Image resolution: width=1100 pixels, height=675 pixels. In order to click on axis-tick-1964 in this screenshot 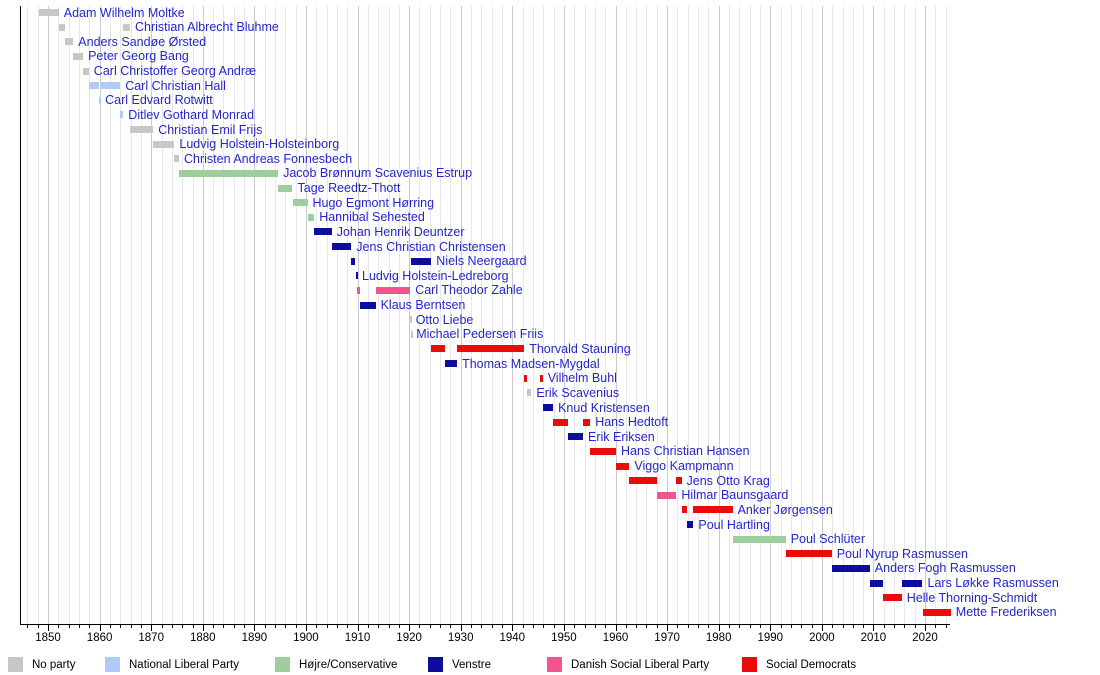, I will do `click(637, 626)`.